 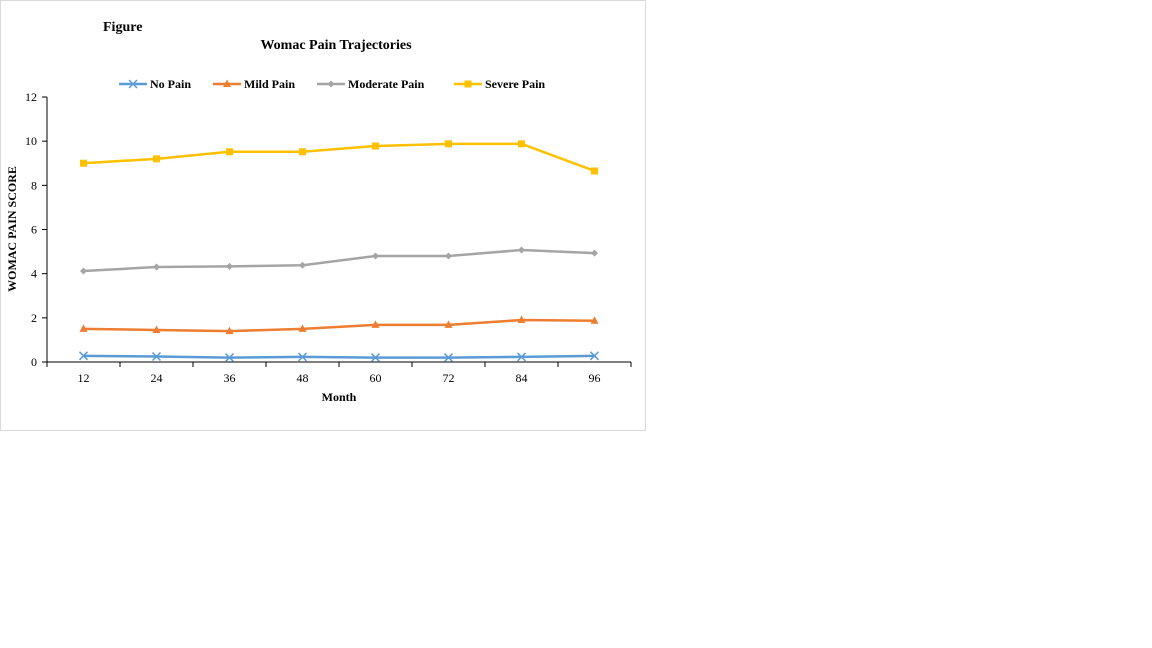 I want to click on legend-item-severe-pain: Severe Pain, so click(x=499, y=84).